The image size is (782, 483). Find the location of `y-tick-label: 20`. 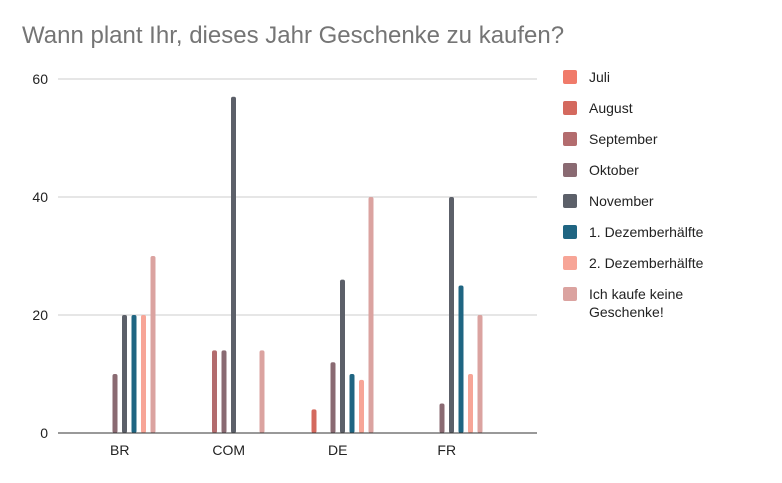

y-tick-label: 20 is located at coordinates (40, 315).